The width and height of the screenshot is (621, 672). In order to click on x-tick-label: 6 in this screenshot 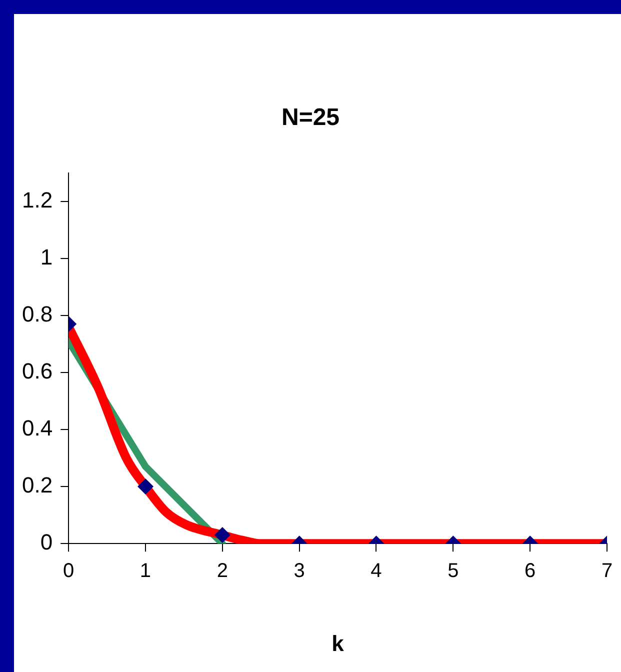, I will do `click(530, 571)`.